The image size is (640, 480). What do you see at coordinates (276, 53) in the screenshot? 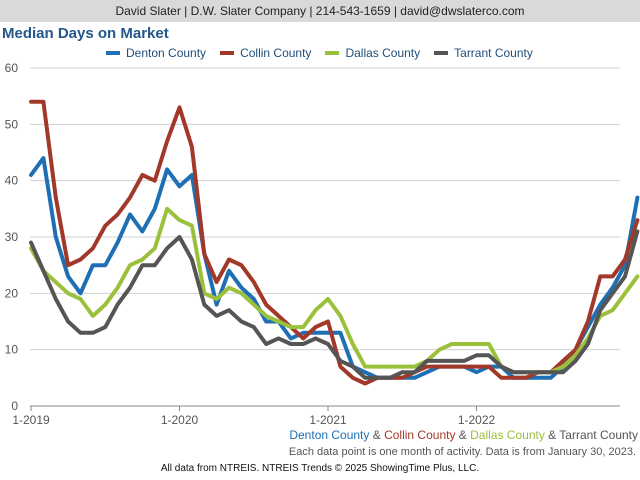
I see `legend-label-collin: Collin County` at bounding box center [276, 53].